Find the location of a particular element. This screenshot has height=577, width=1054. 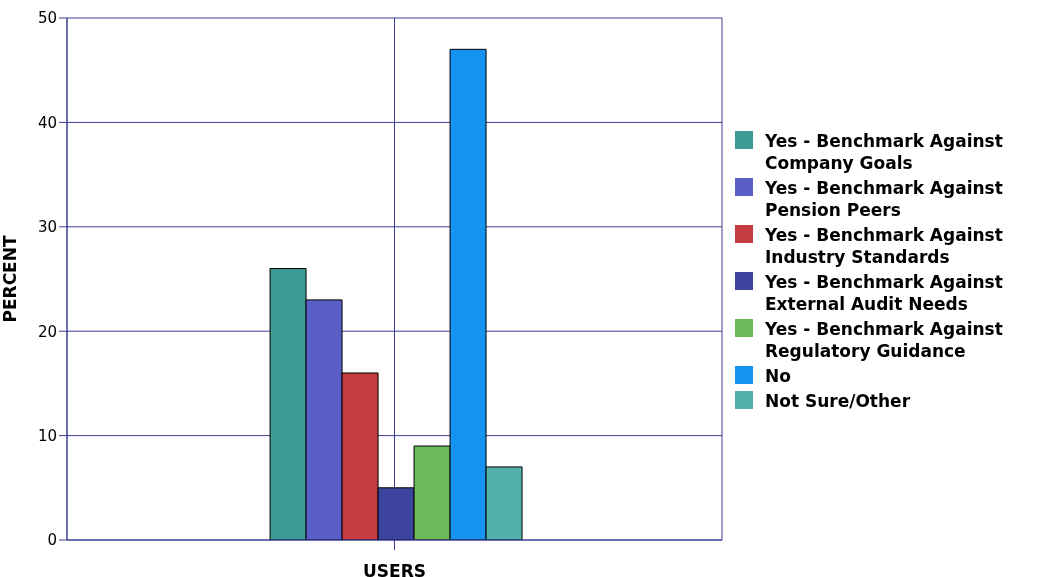

y-tick-label: 50 is located at coordinates (47, 18).